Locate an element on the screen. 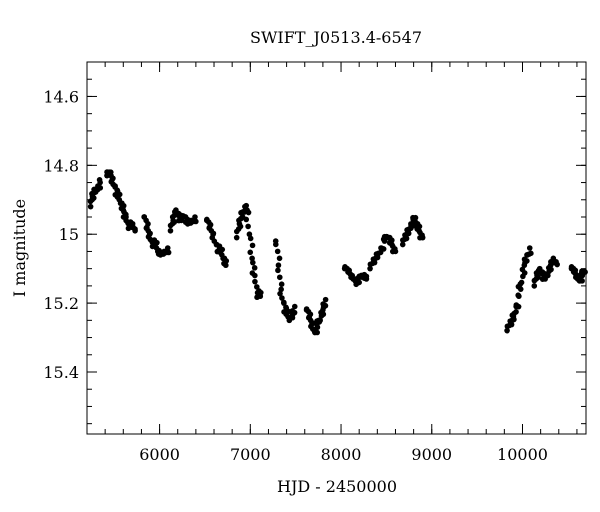 This screenshot has width=600, height=512. y-tick-label: 14.8 is located at coordinates (61, 165).